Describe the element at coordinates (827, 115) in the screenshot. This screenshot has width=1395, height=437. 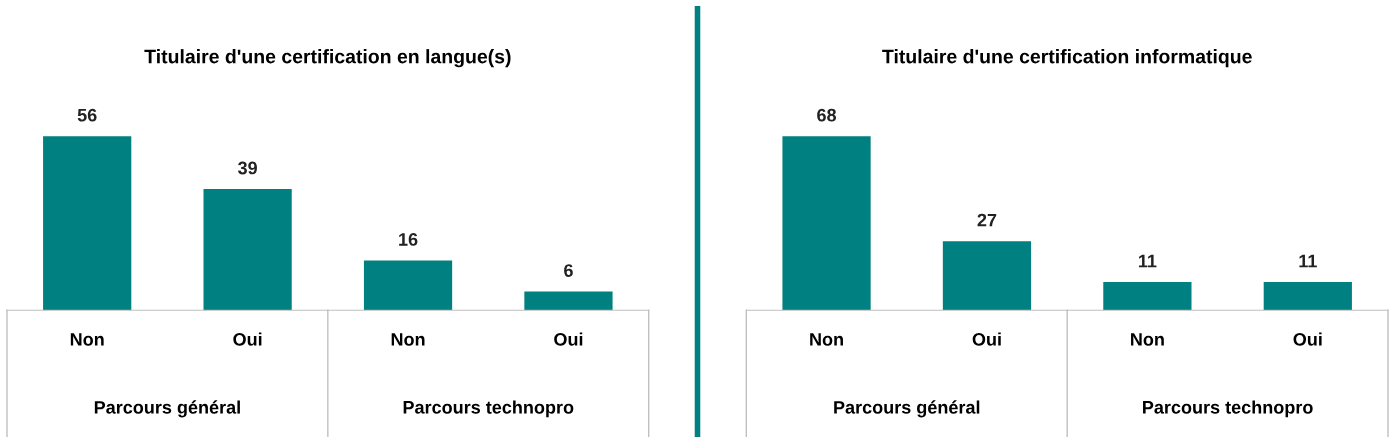
I see `data-label: 68` at that location.